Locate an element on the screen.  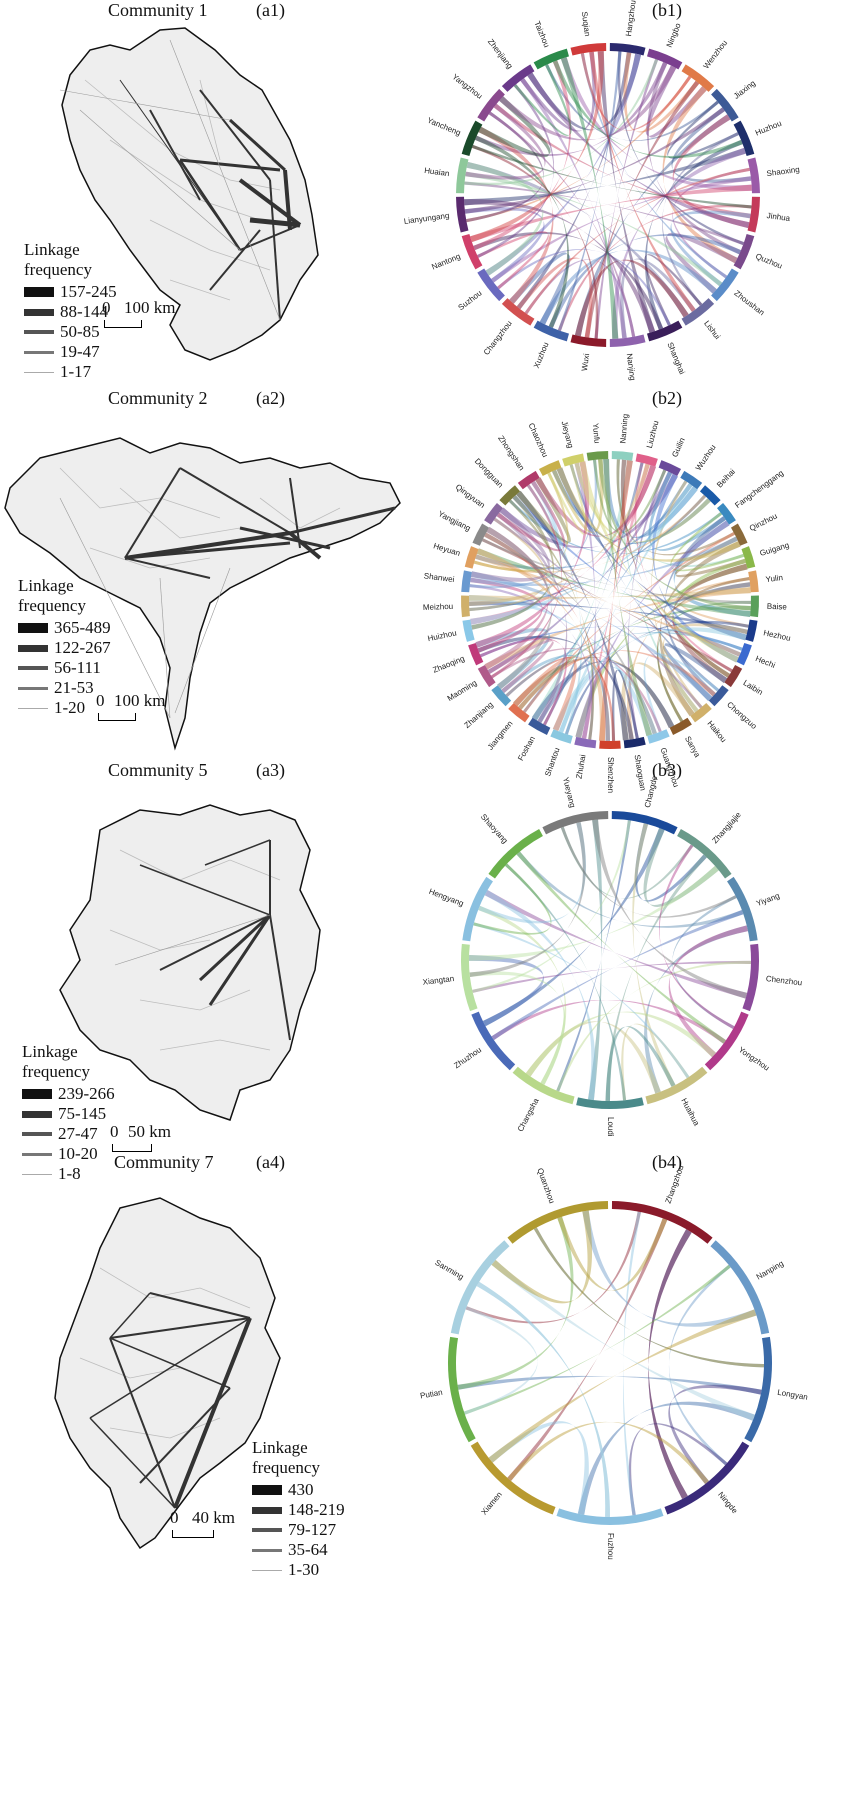
legend-title: Linkage is located at coordinates (46, 585).